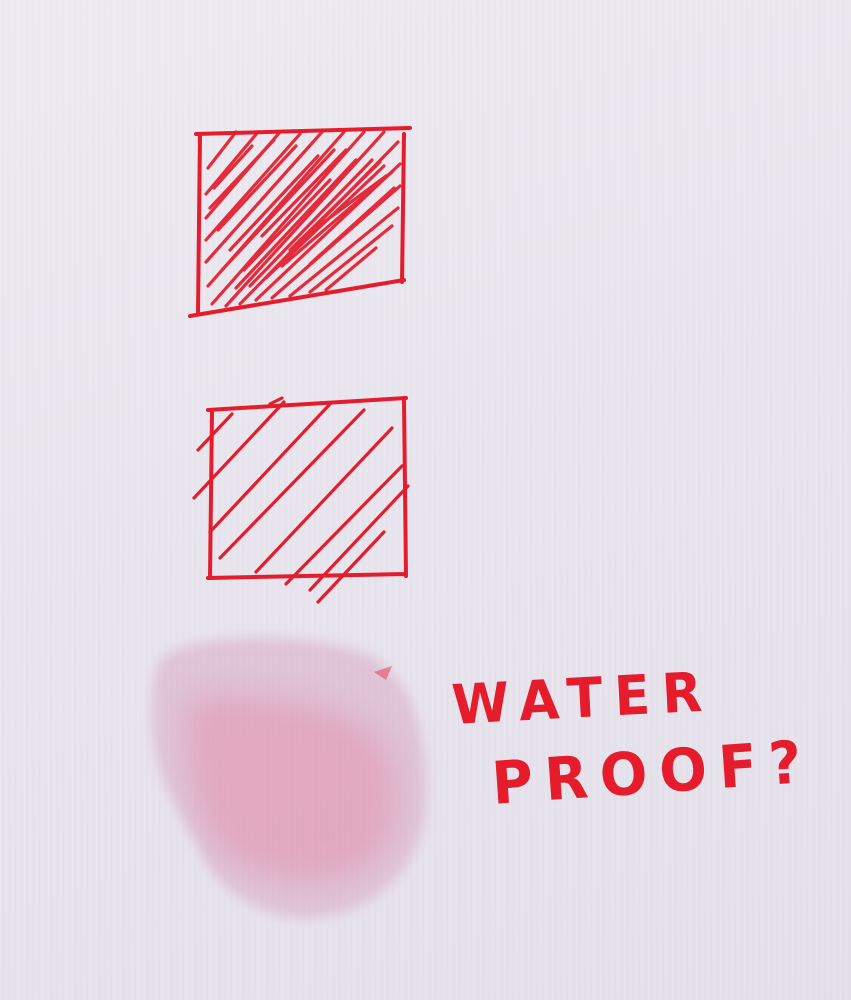 This screenshot has height=1000, width=851. Describe the element at coordinates (383, 673) in the screenshot. I see `water-stain-tail` at that location.